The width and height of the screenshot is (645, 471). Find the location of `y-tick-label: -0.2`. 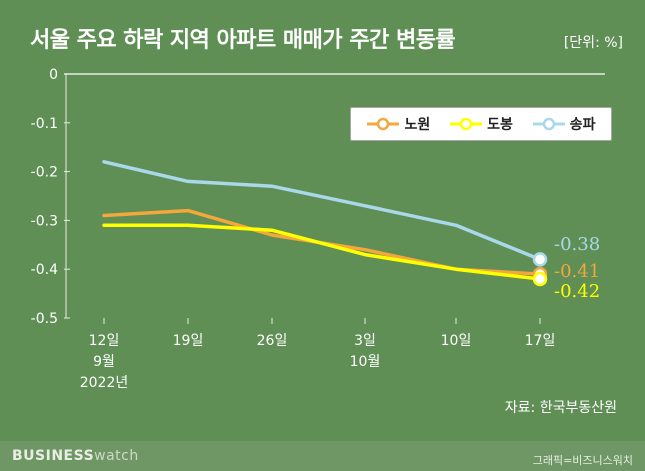

y-tick-label: -0.2 is located at coordinates (44, 173).